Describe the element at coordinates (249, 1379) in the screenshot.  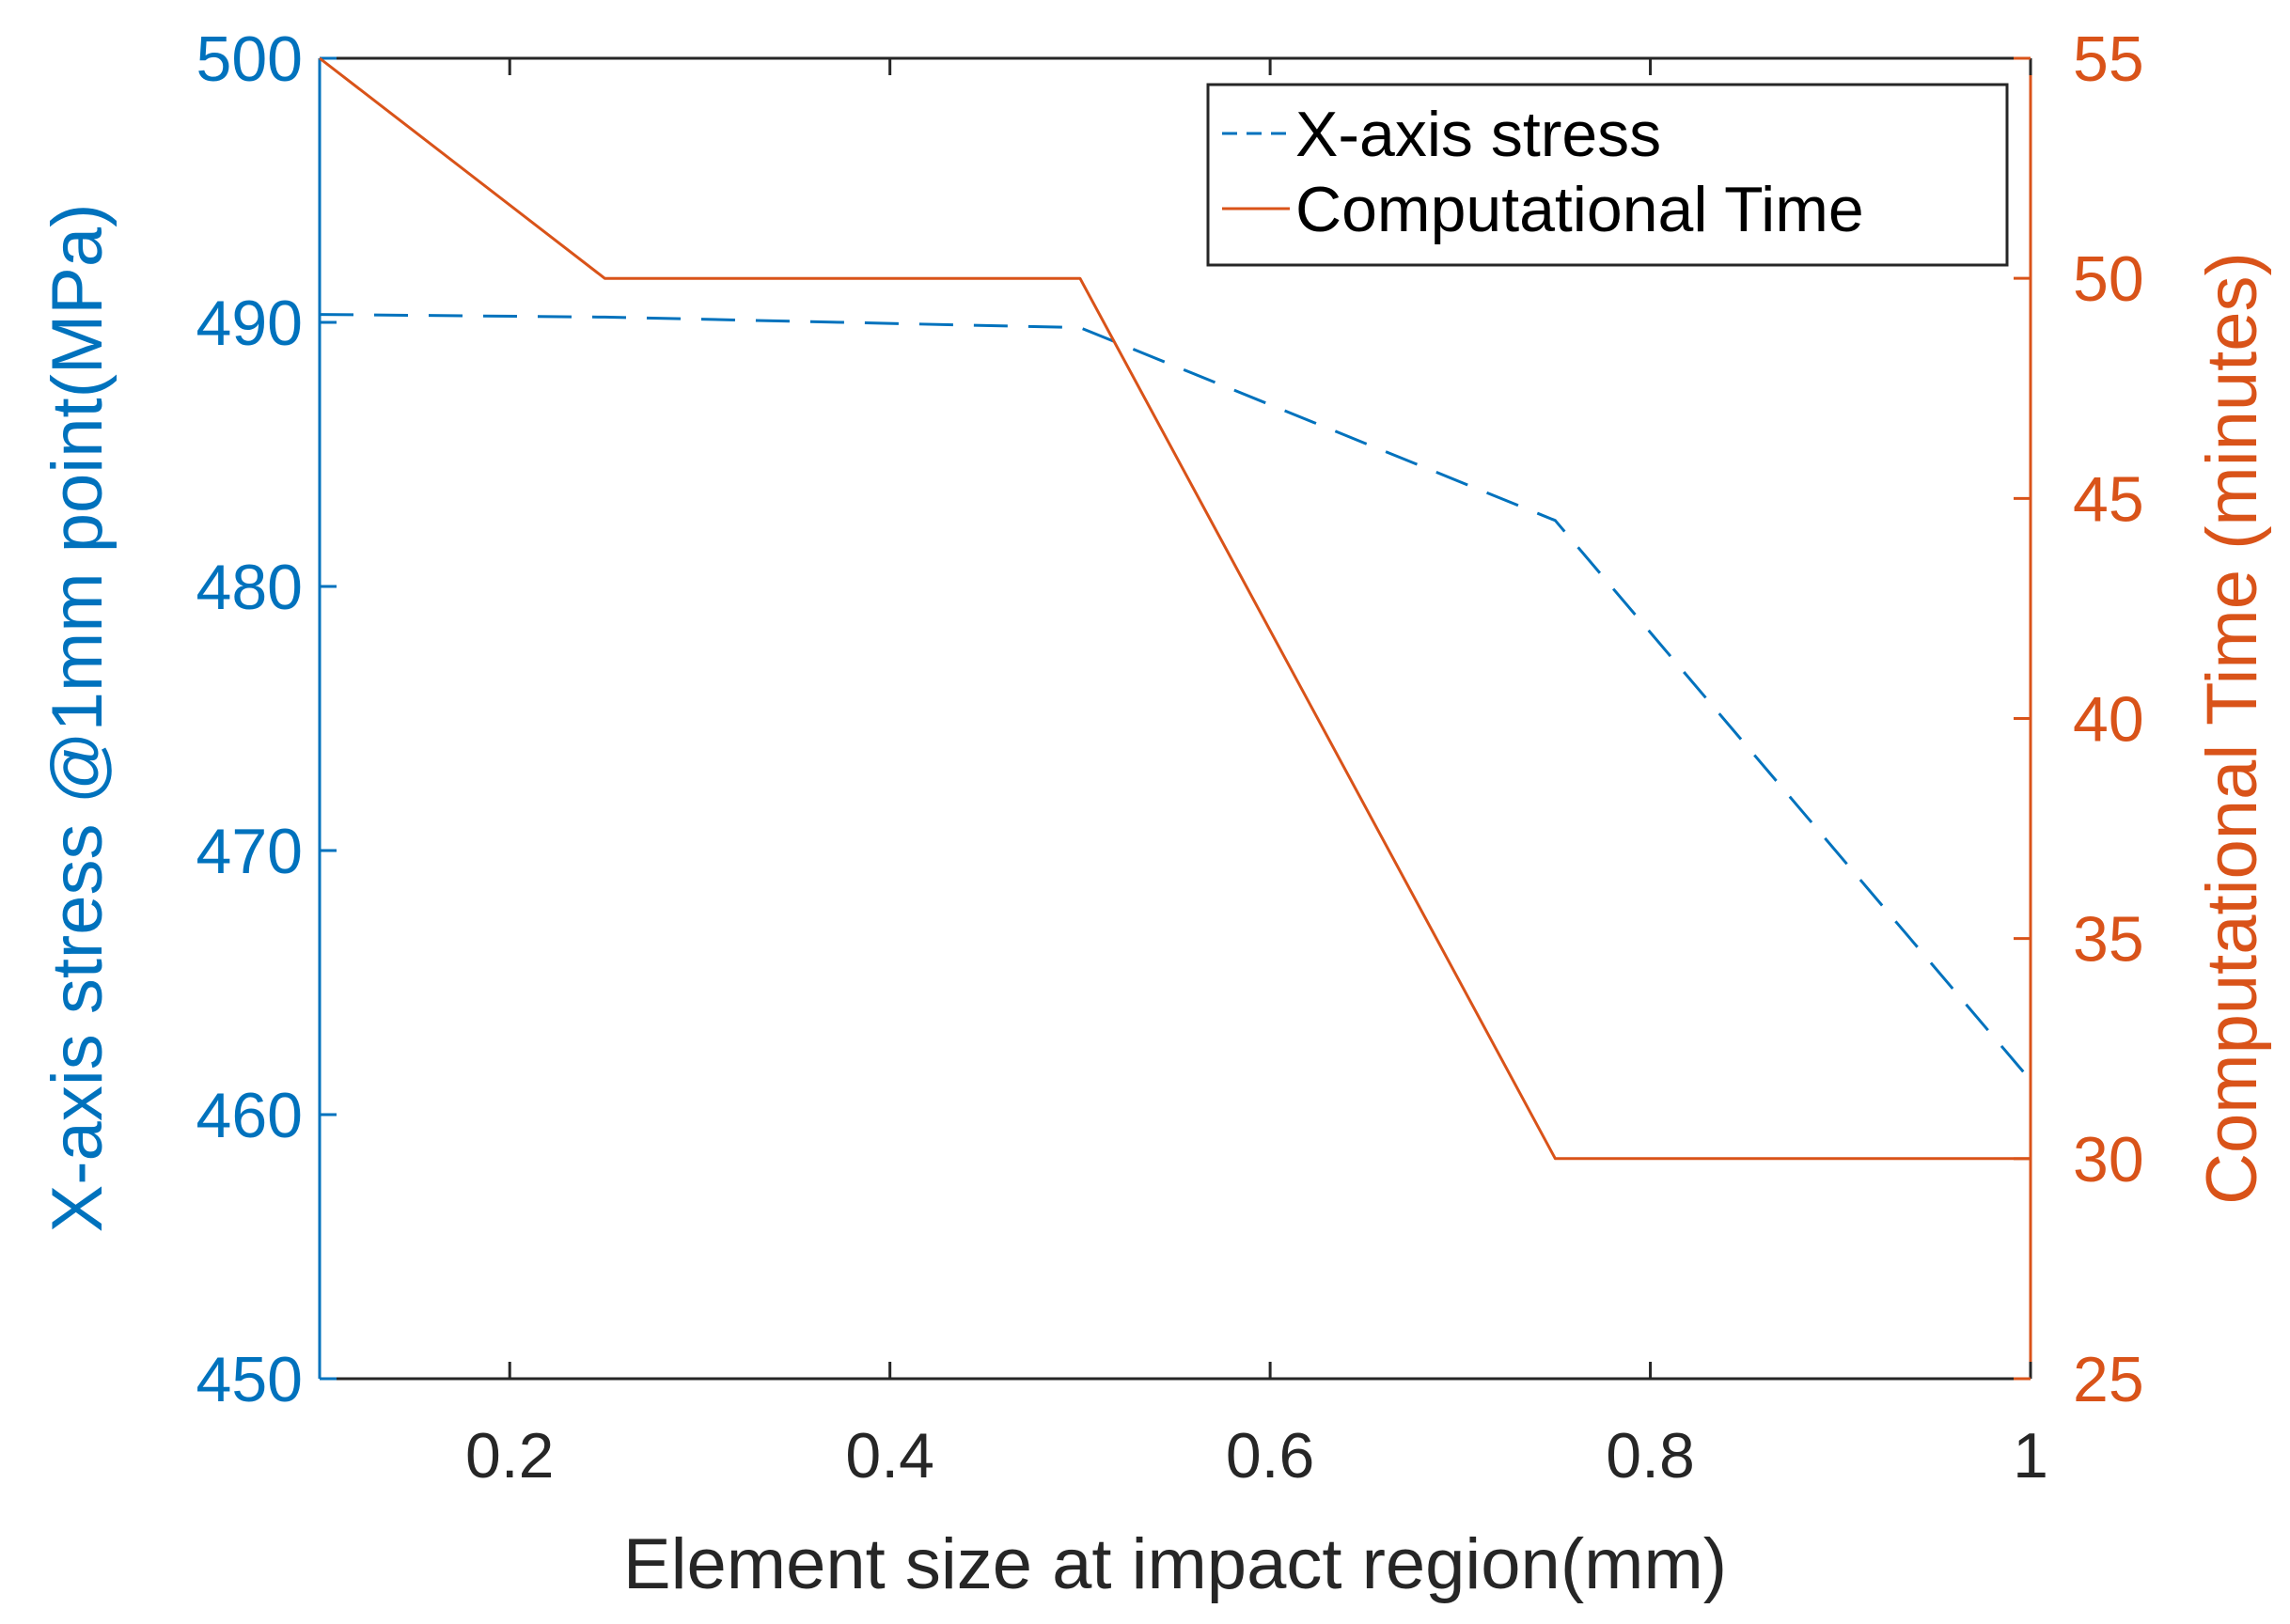
I see `left-y-tick-label: 450` at that location.